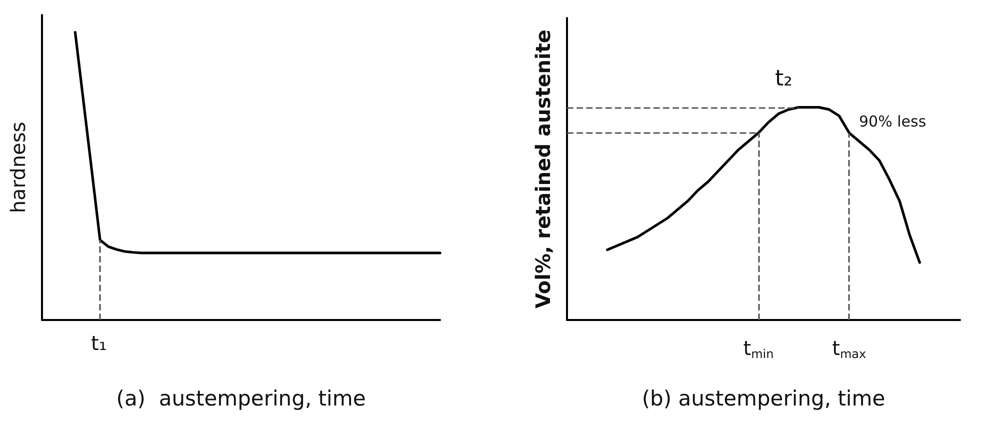  Describe the element at coordinates (764, 398) in the screenshot. I see `x-axis-title: (b) austempering, time` at that location.